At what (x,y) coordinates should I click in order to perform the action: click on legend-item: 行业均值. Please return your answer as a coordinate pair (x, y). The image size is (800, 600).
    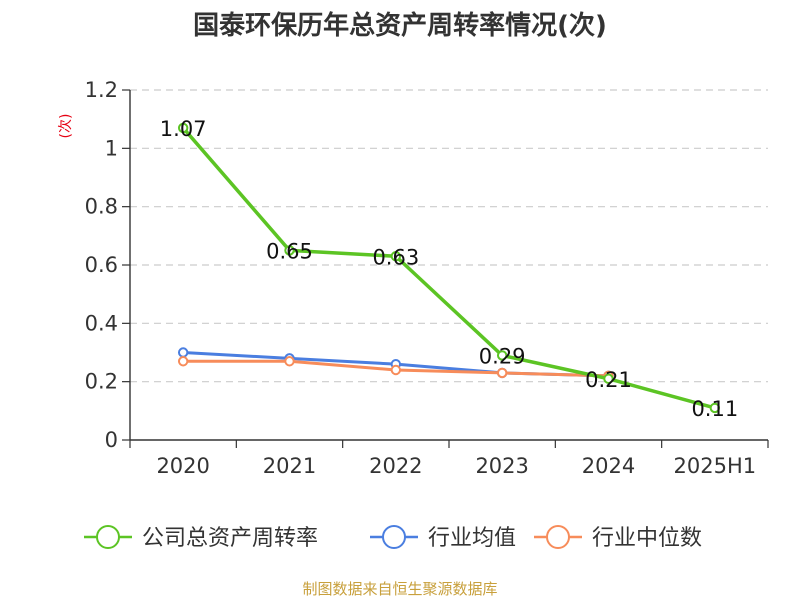
    Looking at the image, I should click on (443, 538).